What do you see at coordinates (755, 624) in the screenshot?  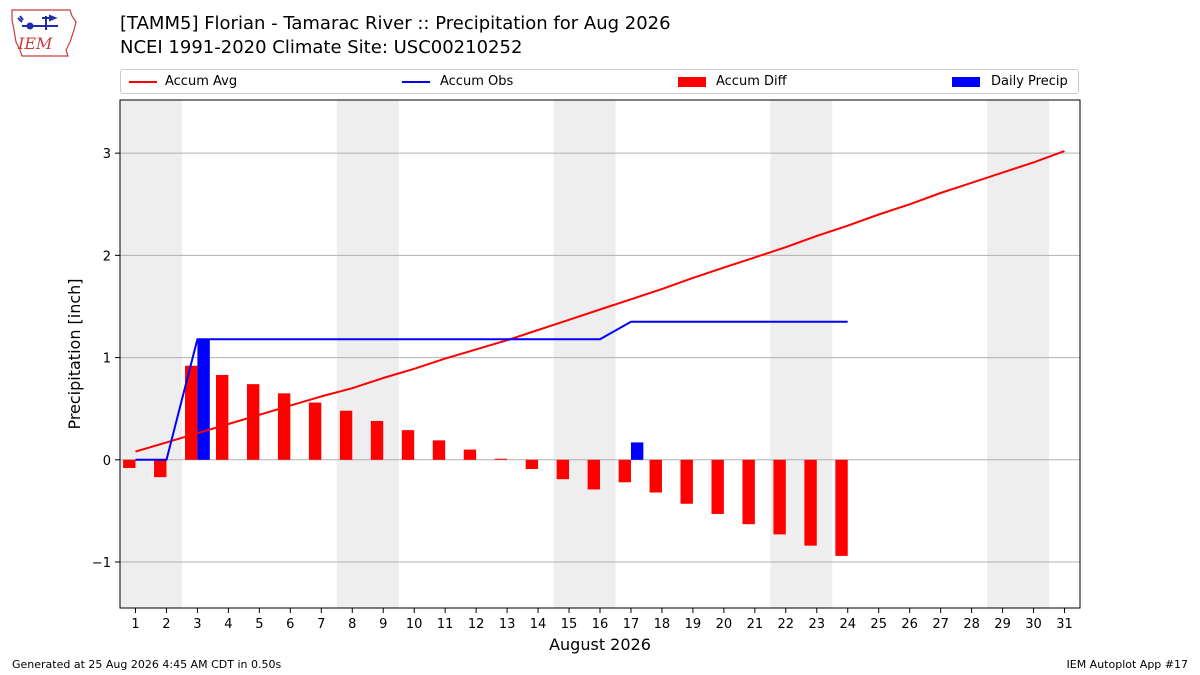 I see `x-tick-label: 21` at bounding box center [755, 624].